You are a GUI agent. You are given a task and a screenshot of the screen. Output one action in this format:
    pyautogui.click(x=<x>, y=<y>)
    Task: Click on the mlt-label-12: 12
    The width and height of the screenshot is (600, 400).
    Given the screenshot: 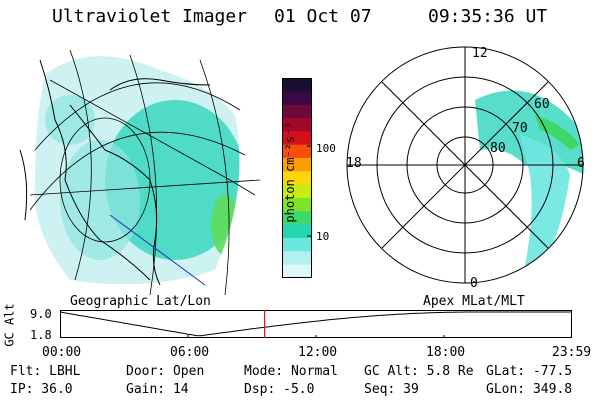 What is the action you would take?
    pyautogui.click(x=480, y=53)
    